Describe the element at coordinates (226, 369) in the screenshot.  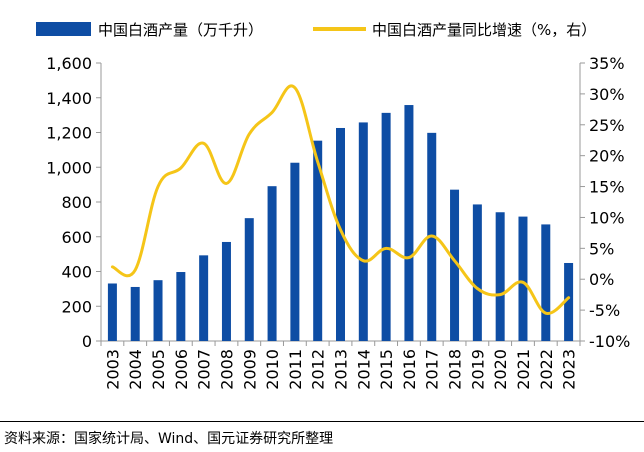
I see `x-tick-label: 2008` at that location.